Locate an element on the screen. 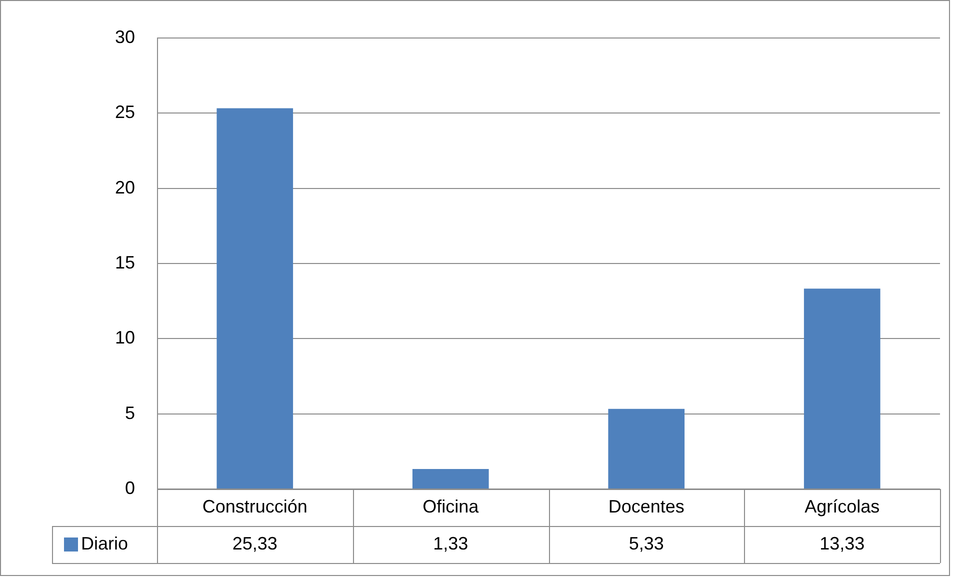 This screenshot has width=958, height=581. y-tick-label: 10 is located at coordinates (124, 338).